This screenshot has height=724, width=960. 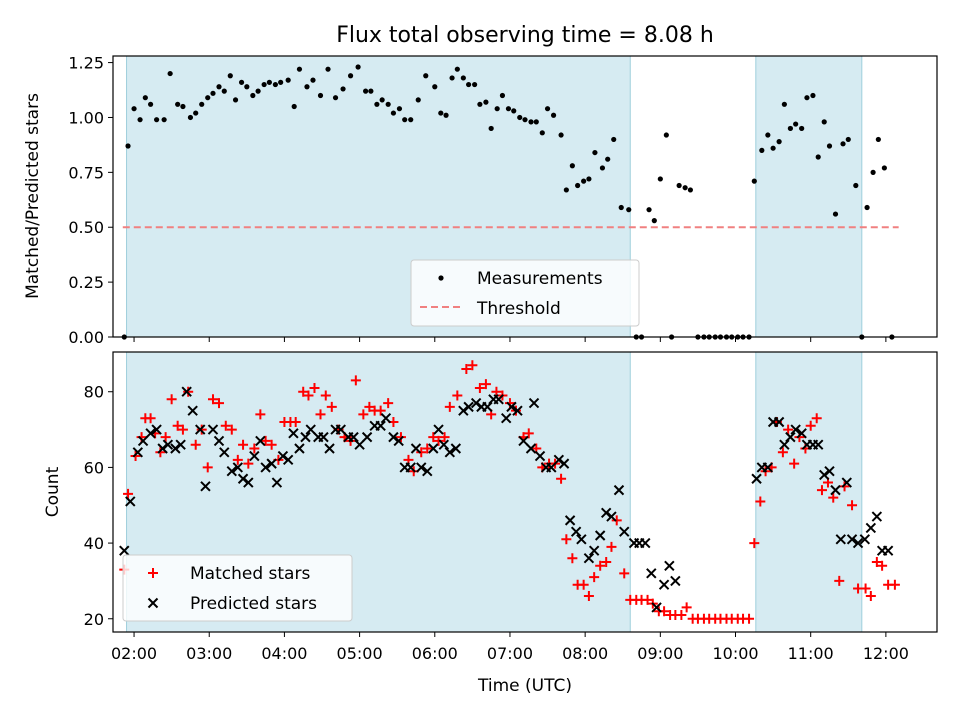 I want to click on y-tick-label: 80, so click(x=94, y=392).